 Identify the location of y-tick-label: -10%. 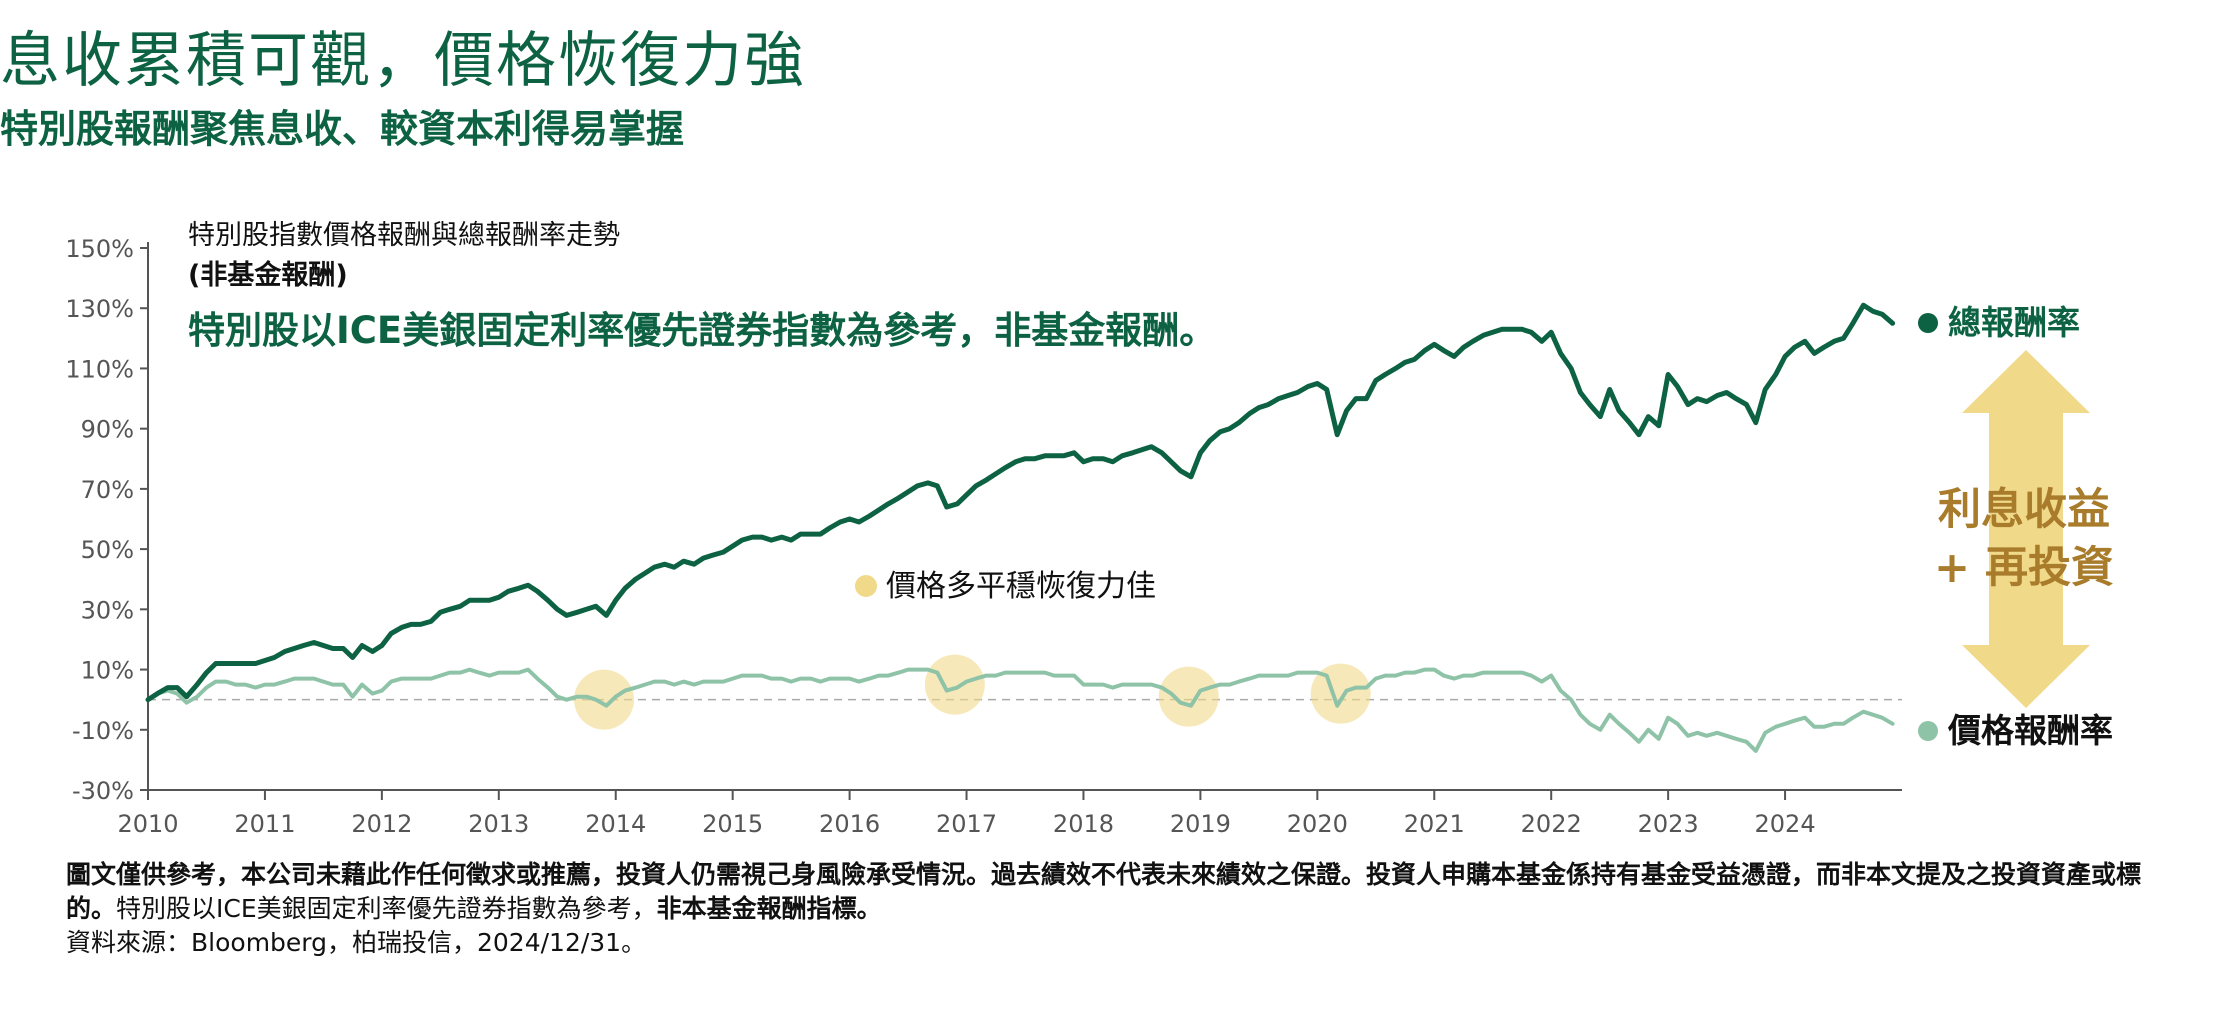
(103, 731).